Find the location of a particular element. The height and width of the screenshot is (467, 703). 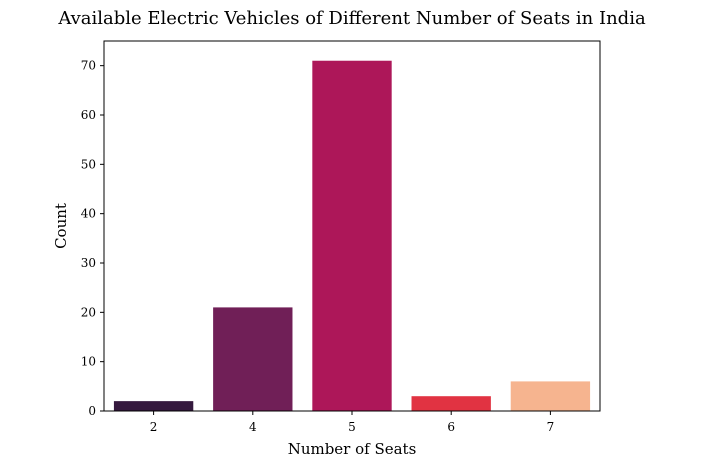

x-axis-label: Number of Seats is located at coordinates (352, 449).